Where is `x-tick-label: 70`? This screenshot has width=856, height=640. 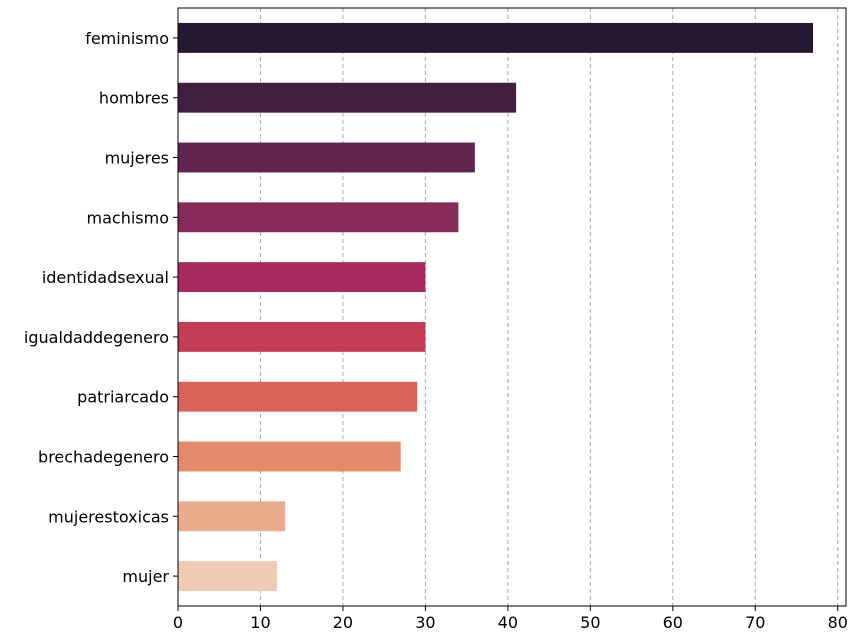 x-tick-label: 70 is located at coordinates (755, 622).